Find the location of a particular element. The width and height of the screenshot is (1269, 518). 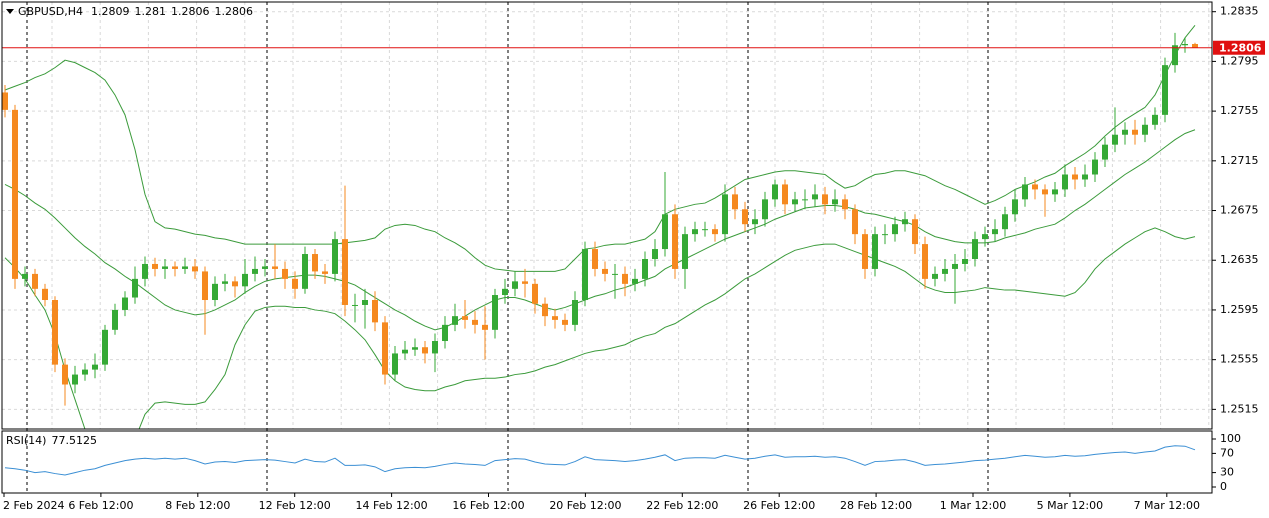

rsi-label: RSI(14) is located at coordinates (26, 440).